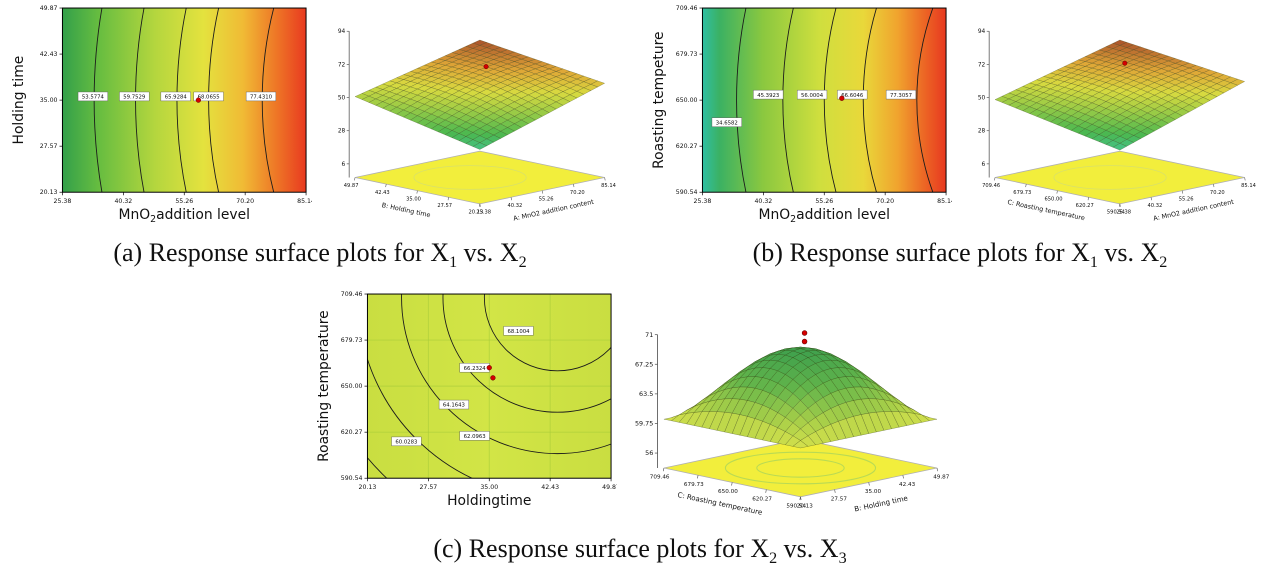 This screenshot has height=569, width=1280. What do you see at coordinates (48, 192) in the screenshot?
I see `y-tick-label: 20.13` at bounding box center [48, 192].